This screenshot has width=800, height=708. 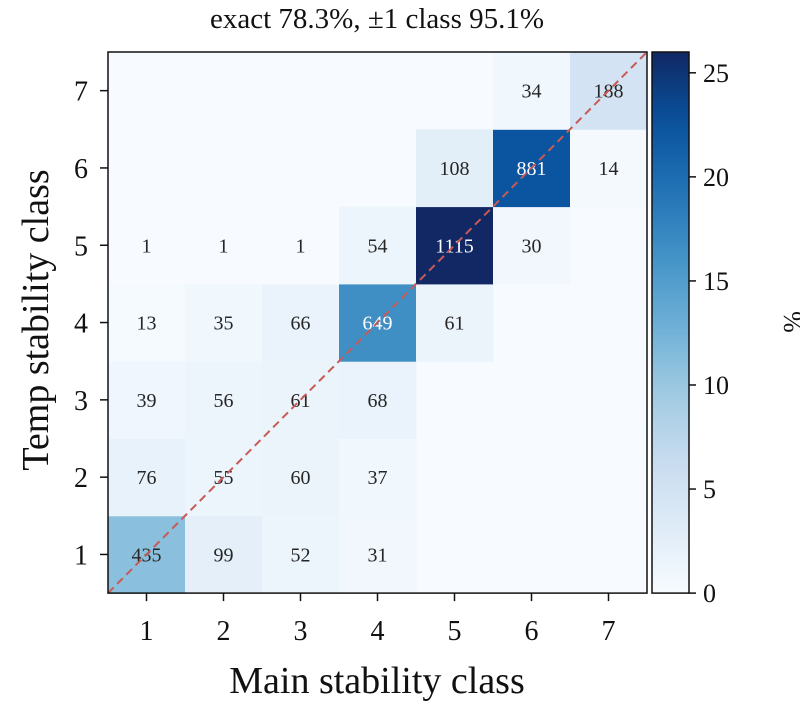 I want to click on cell-count-label: 39, so click(x=147, y=401).